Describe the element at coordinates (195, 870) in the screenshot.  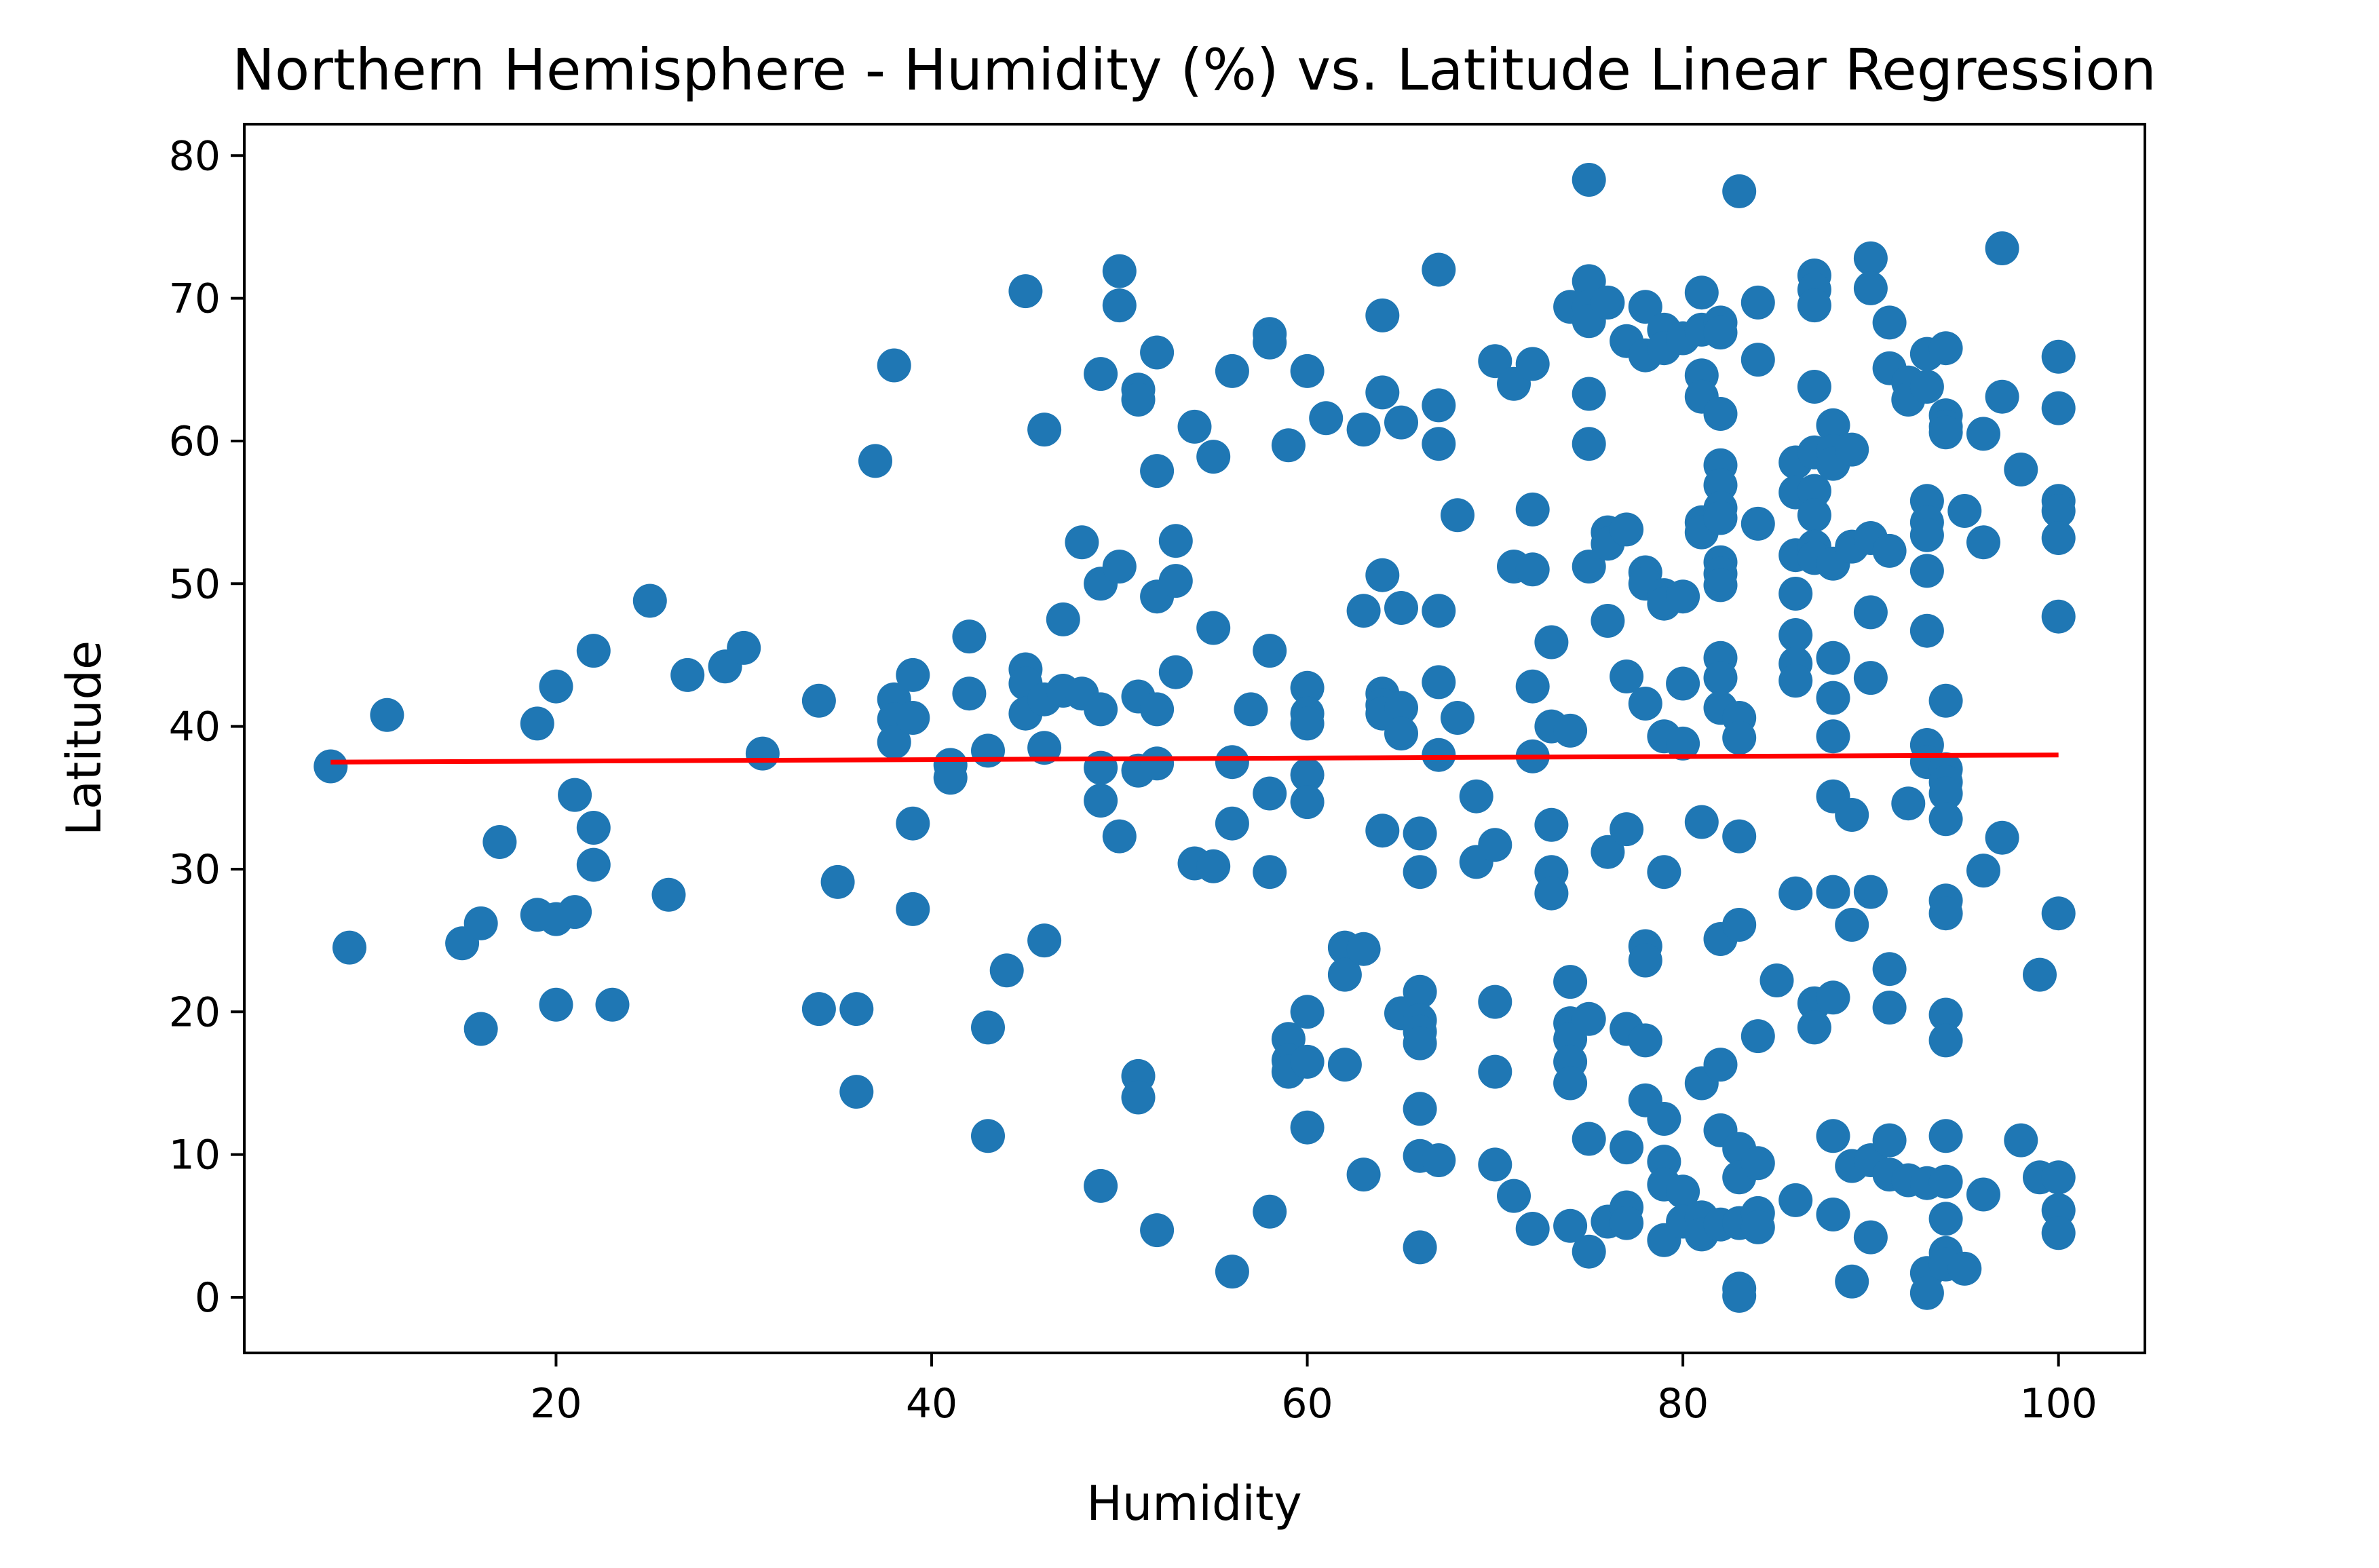
I see `y-tick-label: 30` at that location.